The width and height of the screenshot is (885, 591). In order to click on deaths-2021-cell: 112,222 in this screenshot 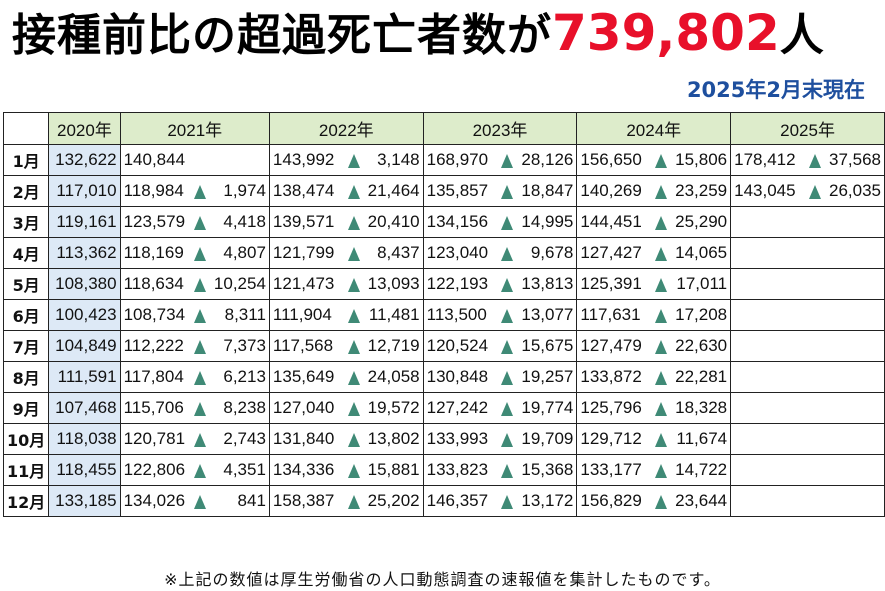, I will do `click(154, 346)`.